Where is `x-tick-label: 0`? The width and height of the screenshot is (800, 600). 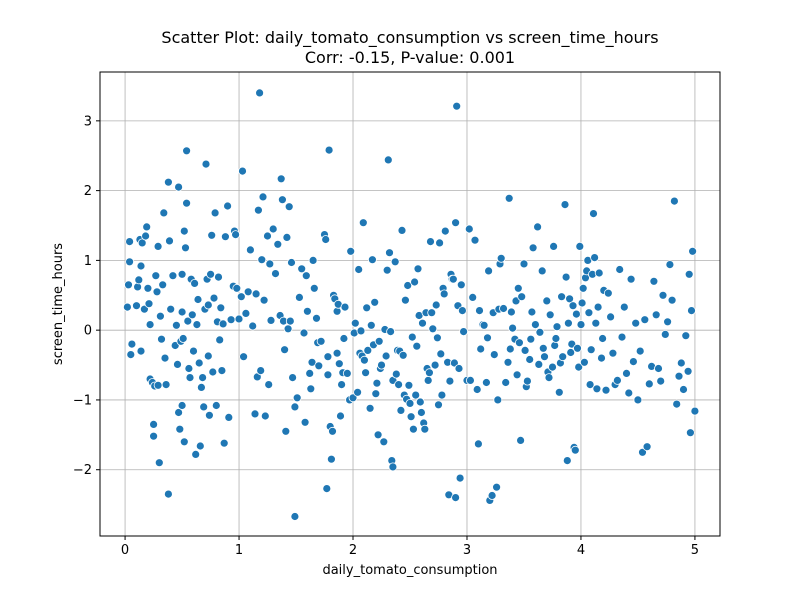
x-tick-label: 0 is located at coordinates (125, 550).